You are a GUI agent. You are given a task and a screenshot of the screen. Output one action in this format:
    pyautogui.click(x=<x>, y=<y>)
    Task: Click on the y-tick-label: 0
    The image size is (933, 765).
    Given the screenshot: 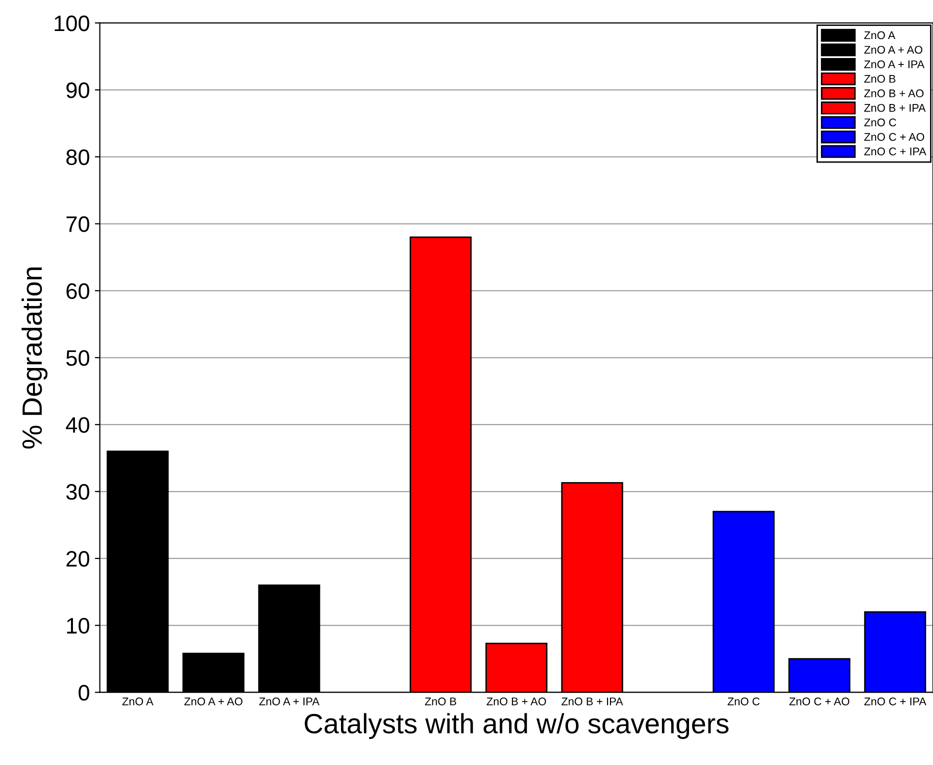 What is the action you would take?
    pyautogui.click(x=84, y=692)
    